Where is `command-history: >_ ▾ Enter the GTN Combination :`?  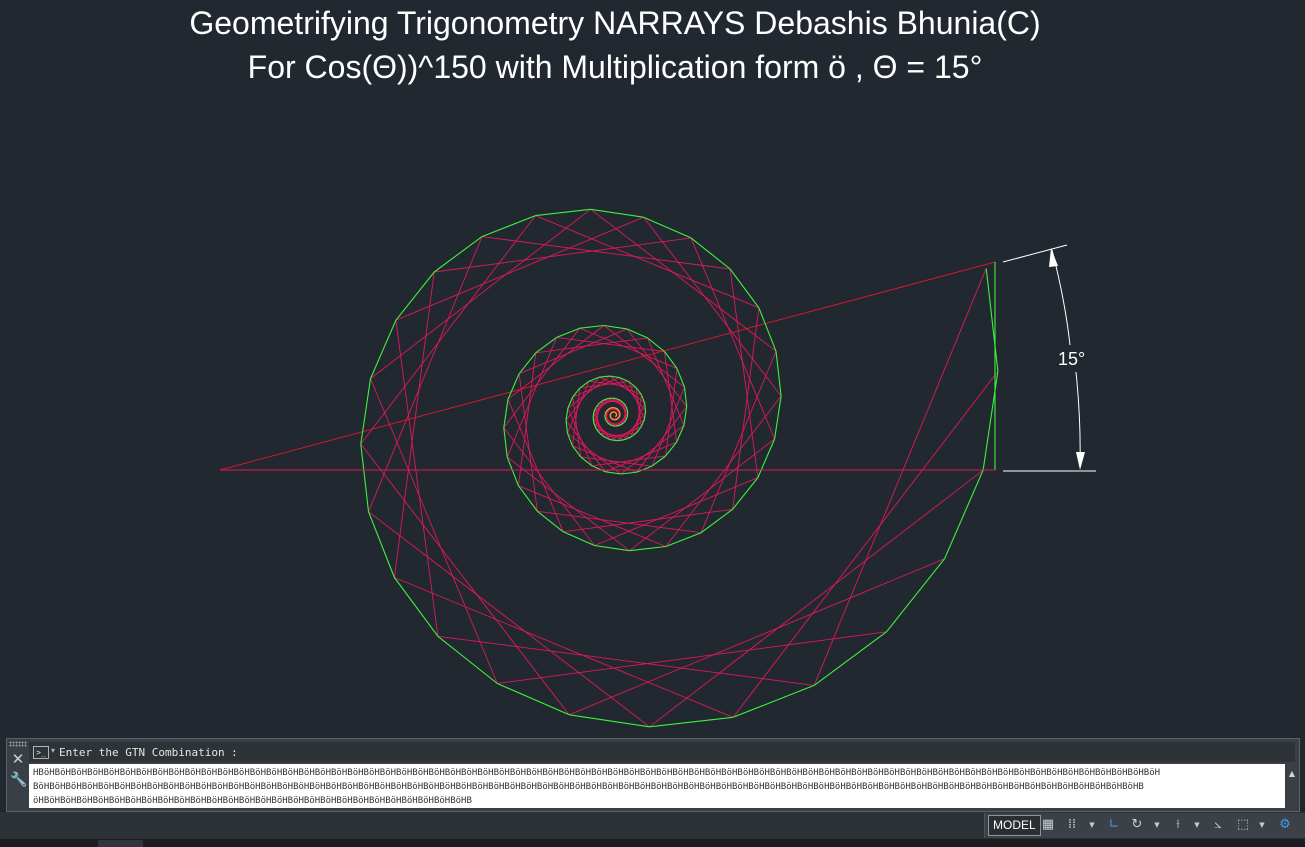
command-history: >_ ▾ Enter the GTN Combination : is located at coordinates (662, 752).